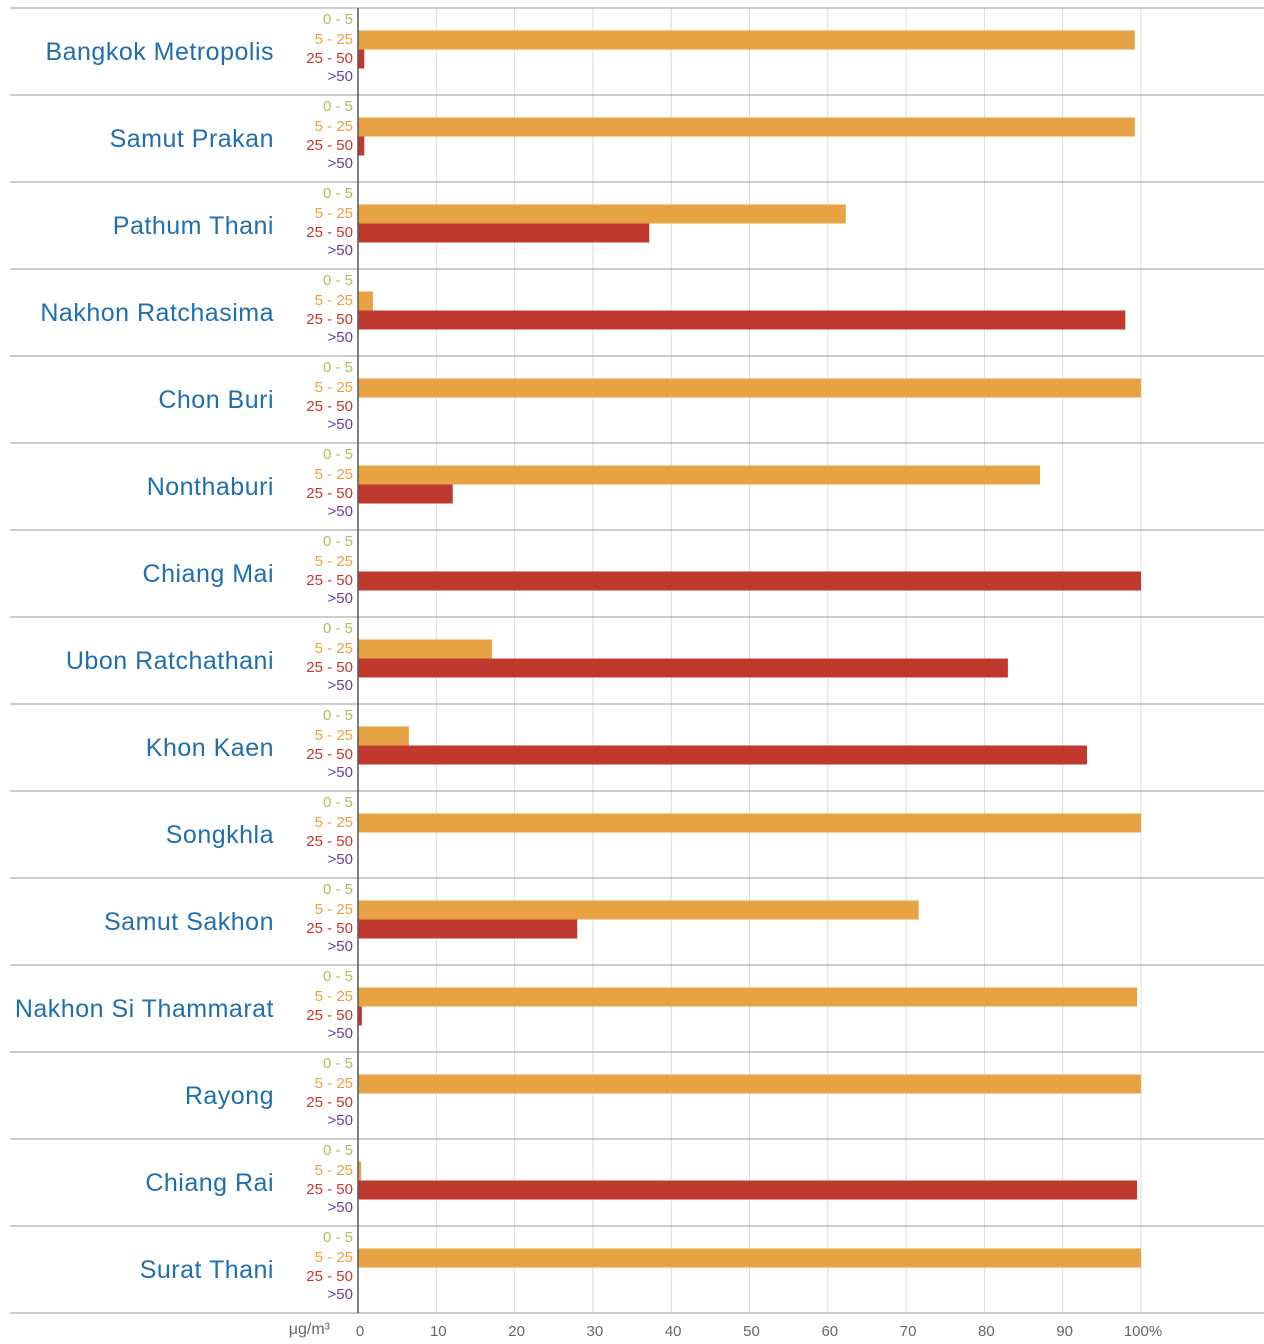 This screenshot has height=1344, width=1264. I want to click on category-label: Pathum Thani, so click(193, 225).